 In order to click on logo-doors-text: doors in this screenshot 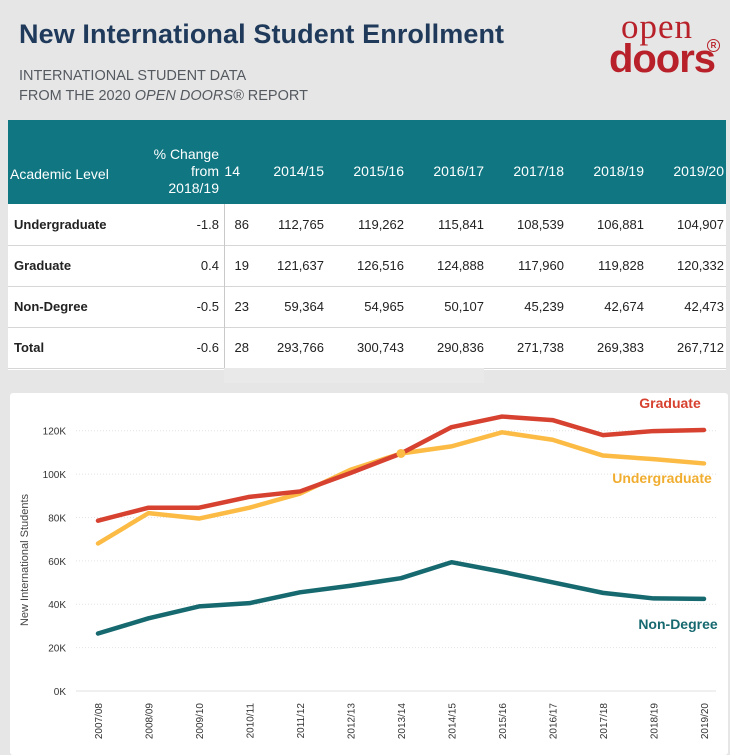, I will do `click(662, 59)`.